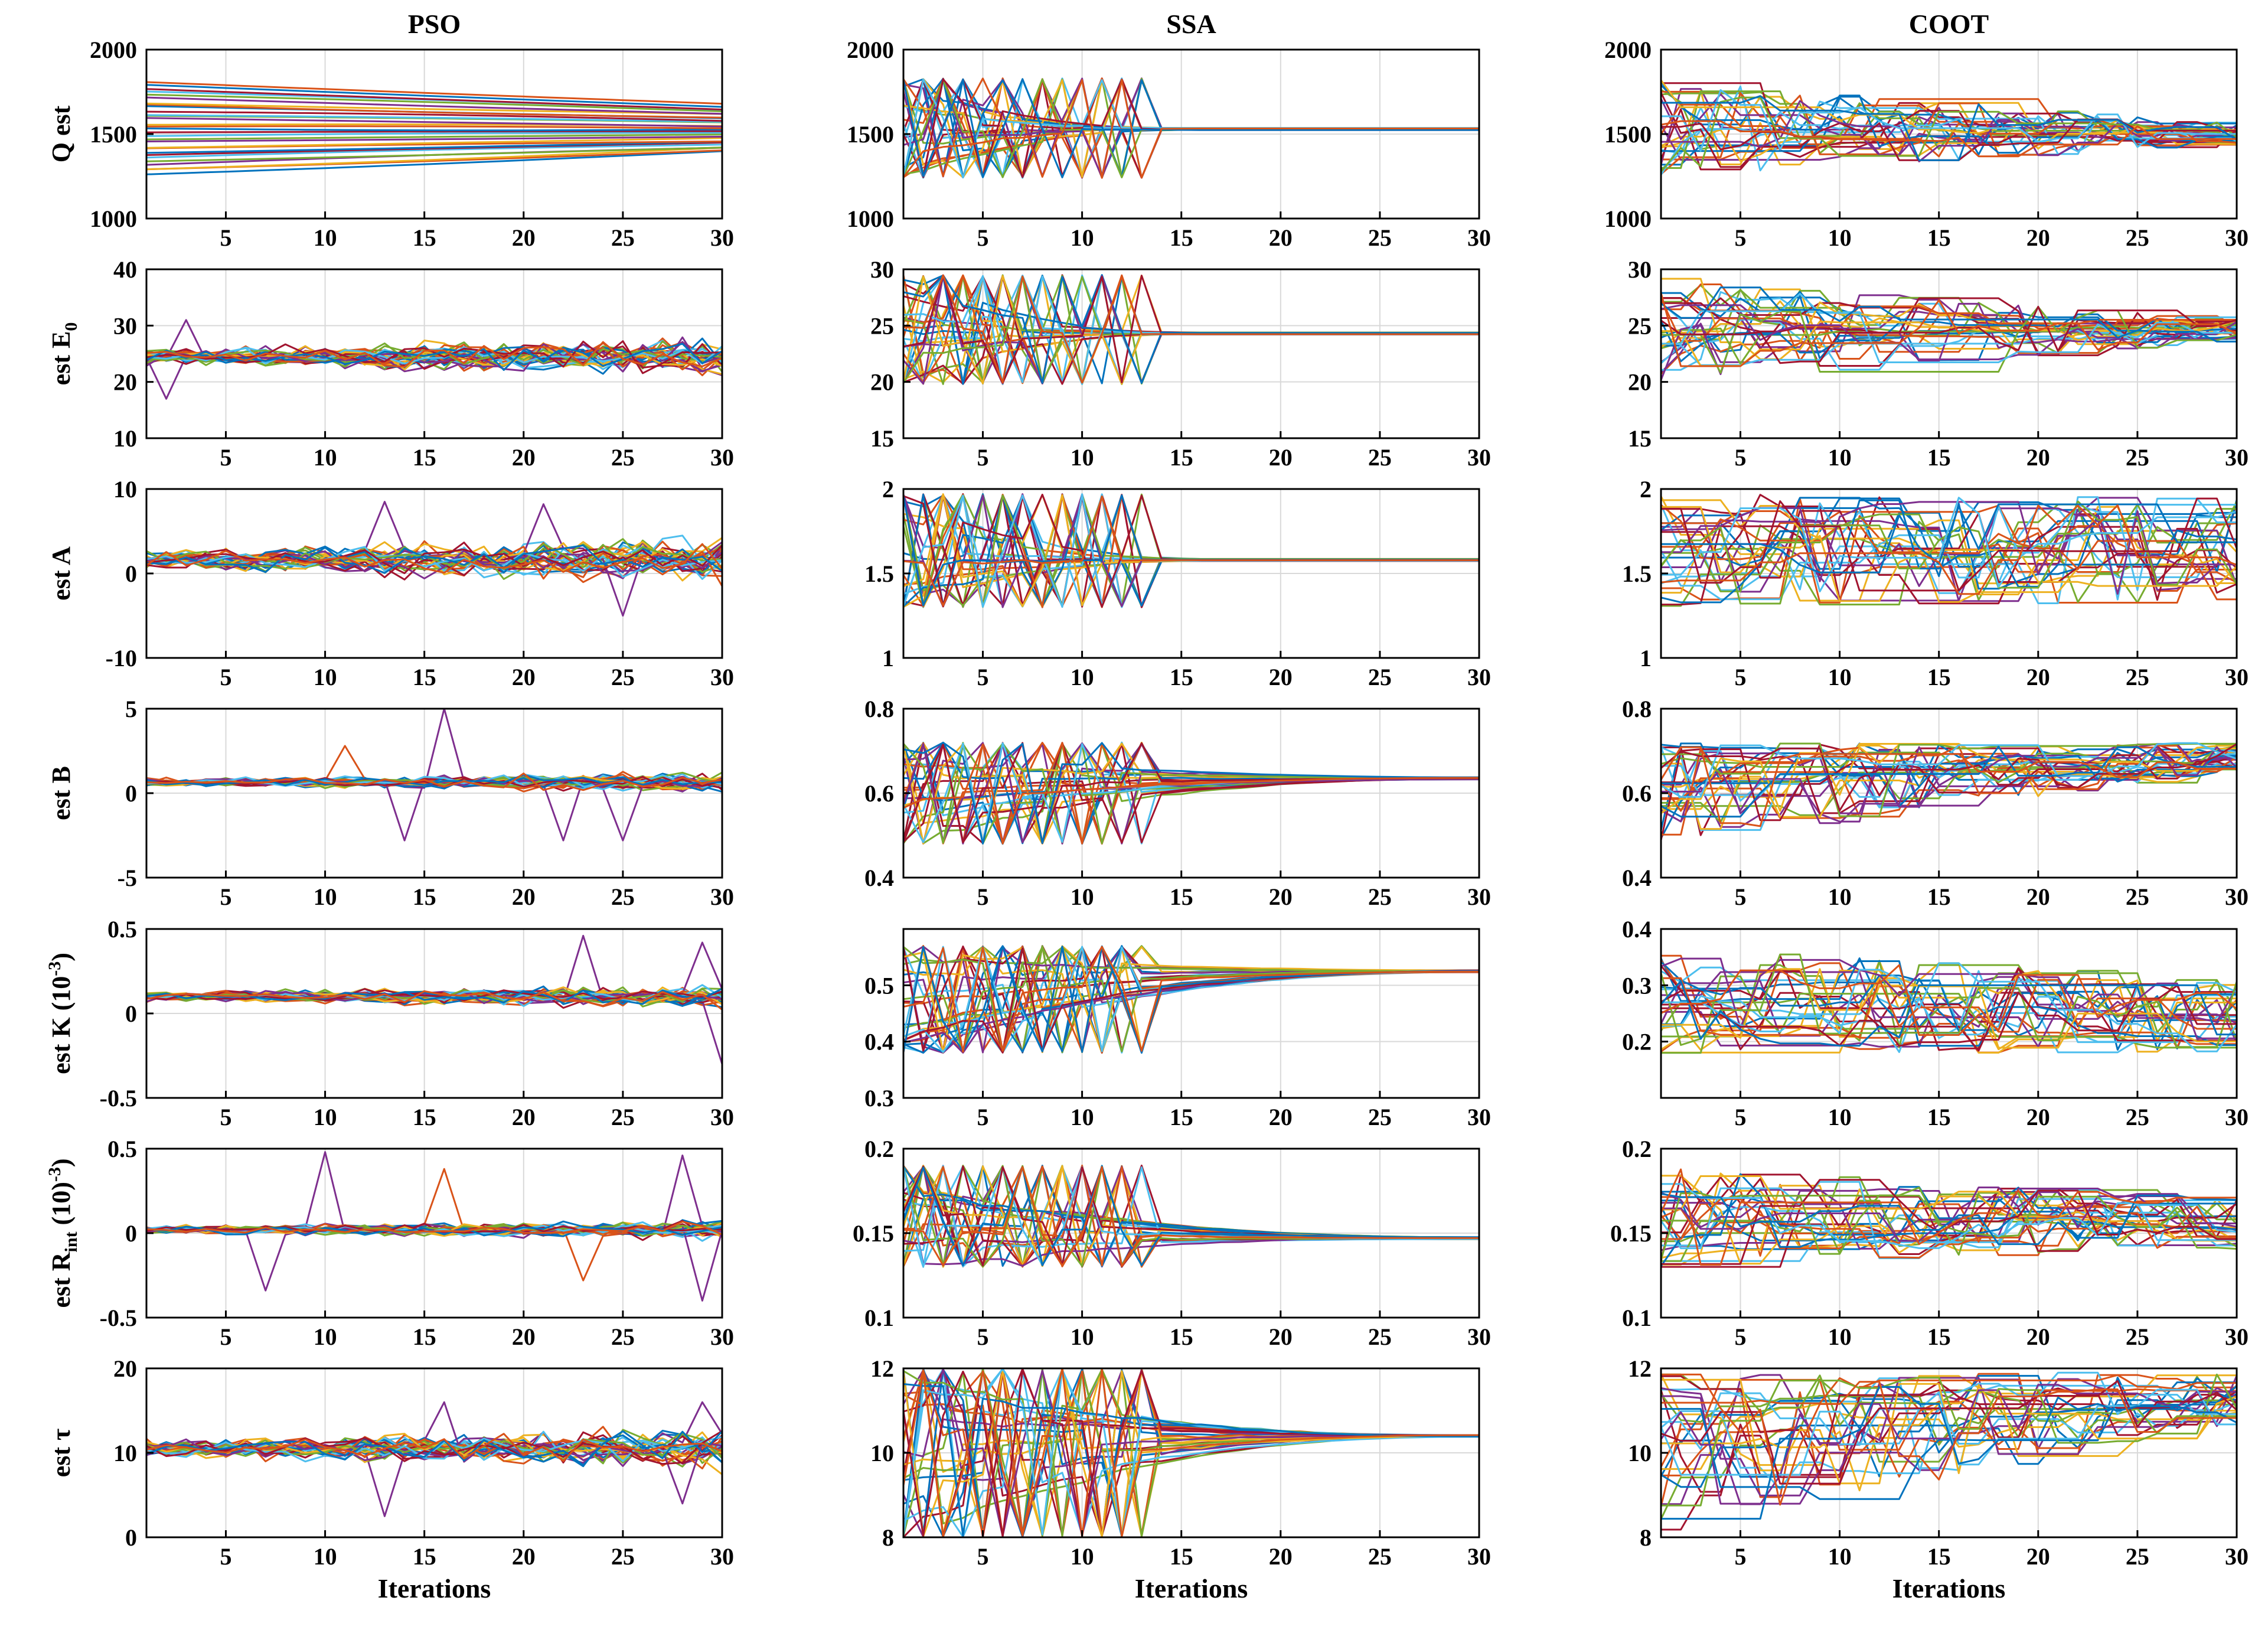 The height and width of the screenshot is (1643, 2268). I want to click on y-axis-label-a: est A, so click(62, 574).